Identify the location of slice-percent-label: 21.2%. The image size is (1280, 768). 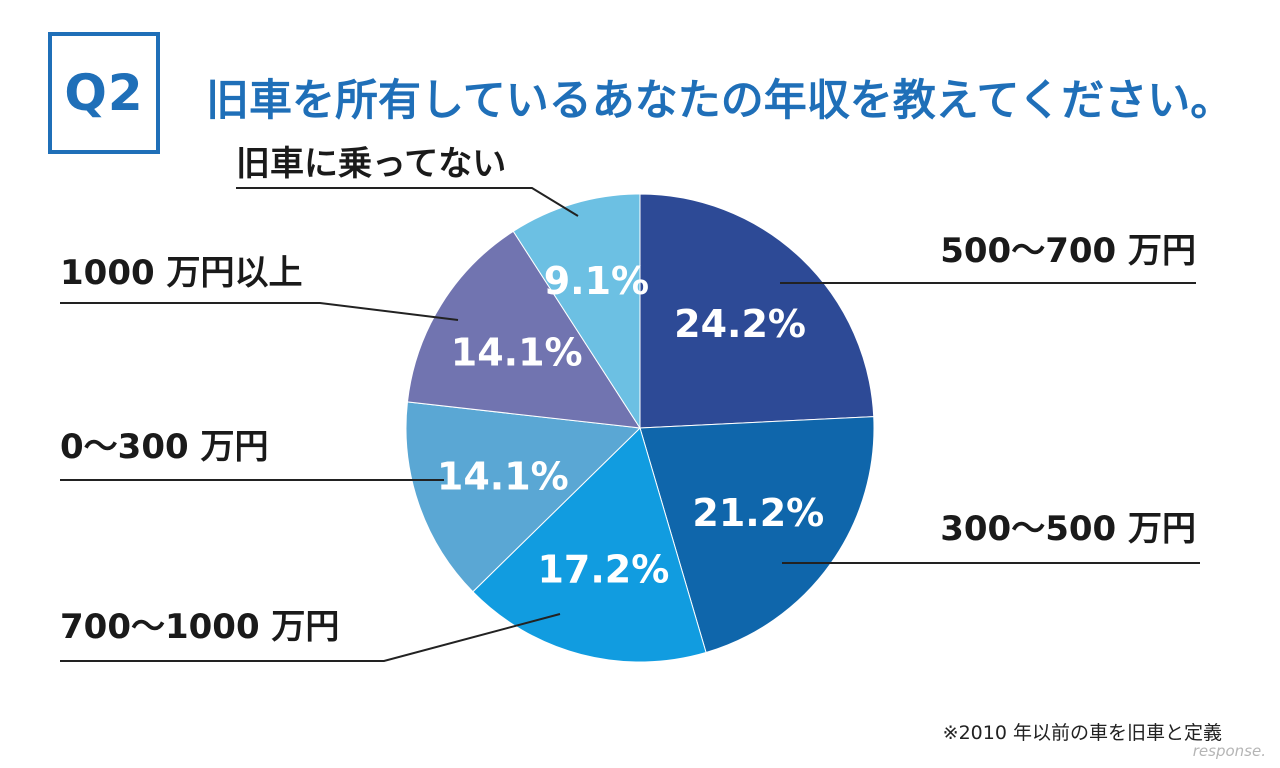
(758, 513).